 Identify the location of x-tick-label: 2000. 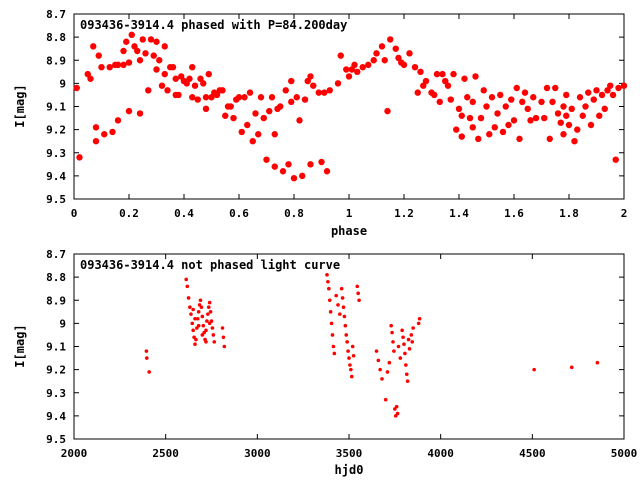
(74, 453).